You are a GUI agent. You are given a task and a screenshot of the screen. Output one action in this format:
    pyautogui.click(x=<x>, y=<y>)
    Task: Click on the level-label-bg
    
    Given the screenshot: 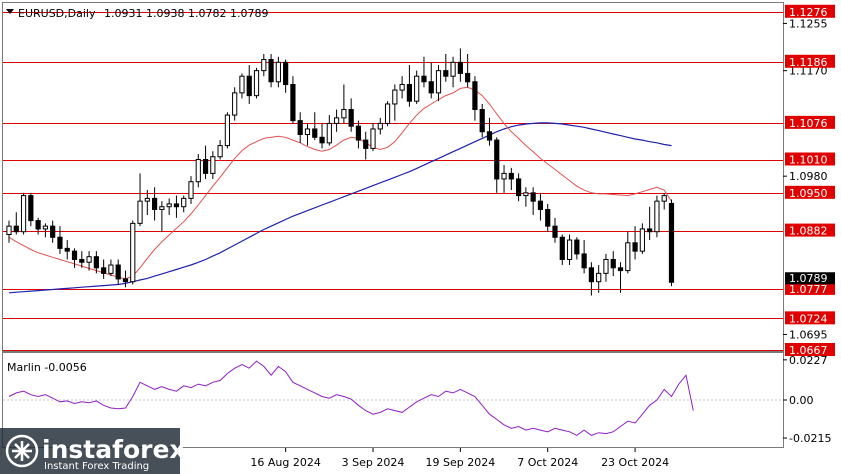 What is the action you would take?
    pyautogui.click(x=810, y=159)
    